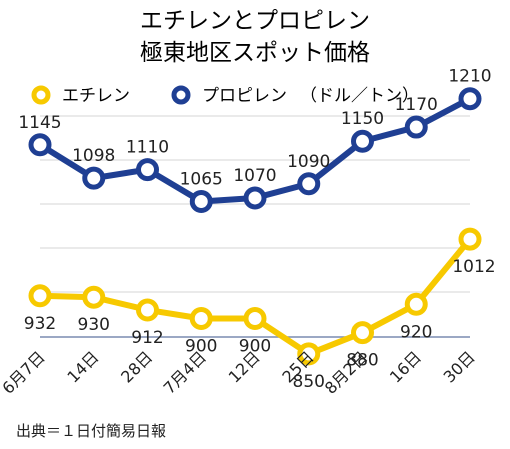 Image resolution: width=510 pixels, height=449 pixels. I want to click on chart-legend: エチレン プロピレン （ドル／トン）, so click(225, 95).